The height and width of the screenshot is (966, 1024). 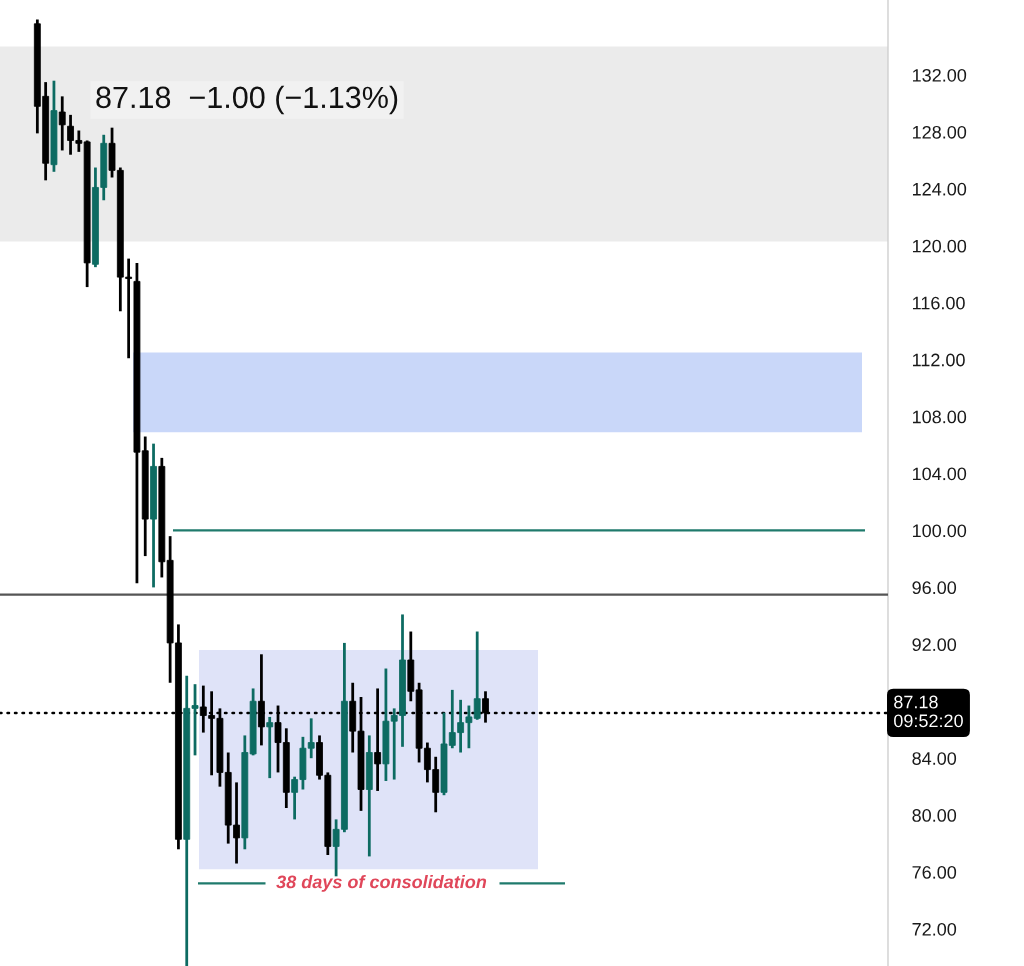 What do you see at coordinates (934, 645) in the screenshot?
I see `y-tick-label: 92.00` at bounding box center [934, 645].